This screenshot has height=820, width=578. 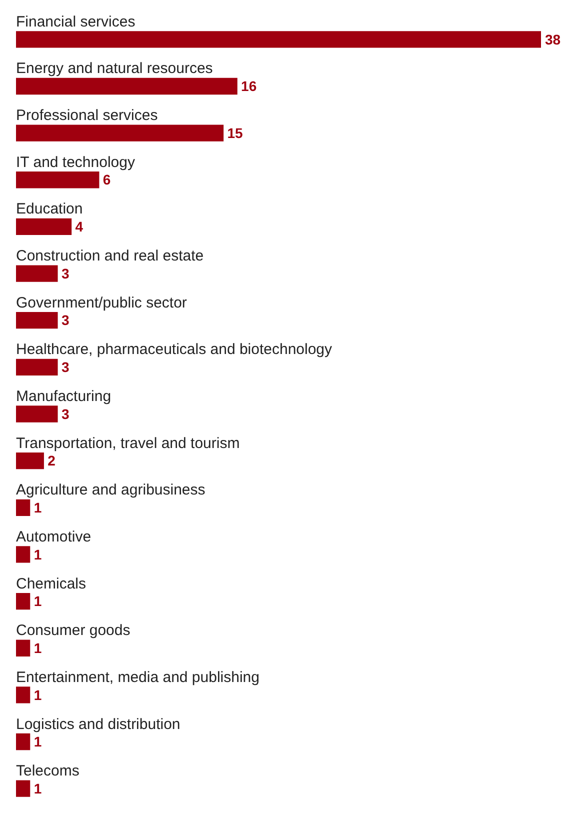 What do you see at coordinates (48, 771) in the screenshot?
I see `y-tick-label: Telecoms` at bounding box center [48, 771].